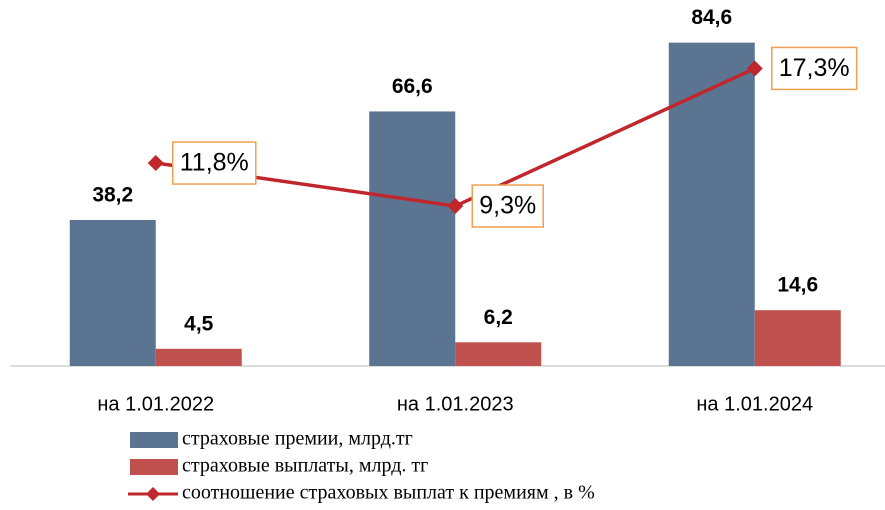 The width and height of the screenshot is (885, 510). Describe the element at coordinates (754, 404) in the screenshot. I see `x-tick-label: на 1.01.2024` at that location.